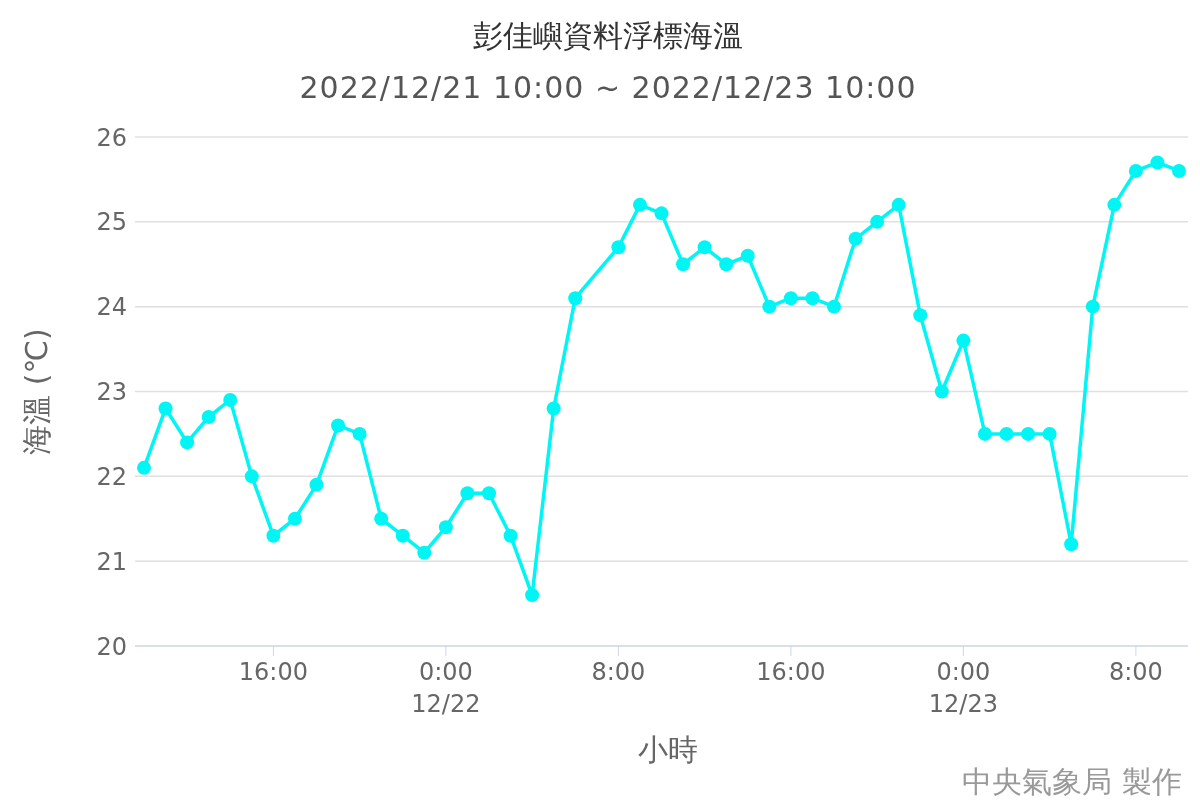 This screenshot has height=800, width=1200. Describe the element at coordinates (36, 391) in the screenshot. I see `y-axis-title: 海溫 (℃)` at that location.